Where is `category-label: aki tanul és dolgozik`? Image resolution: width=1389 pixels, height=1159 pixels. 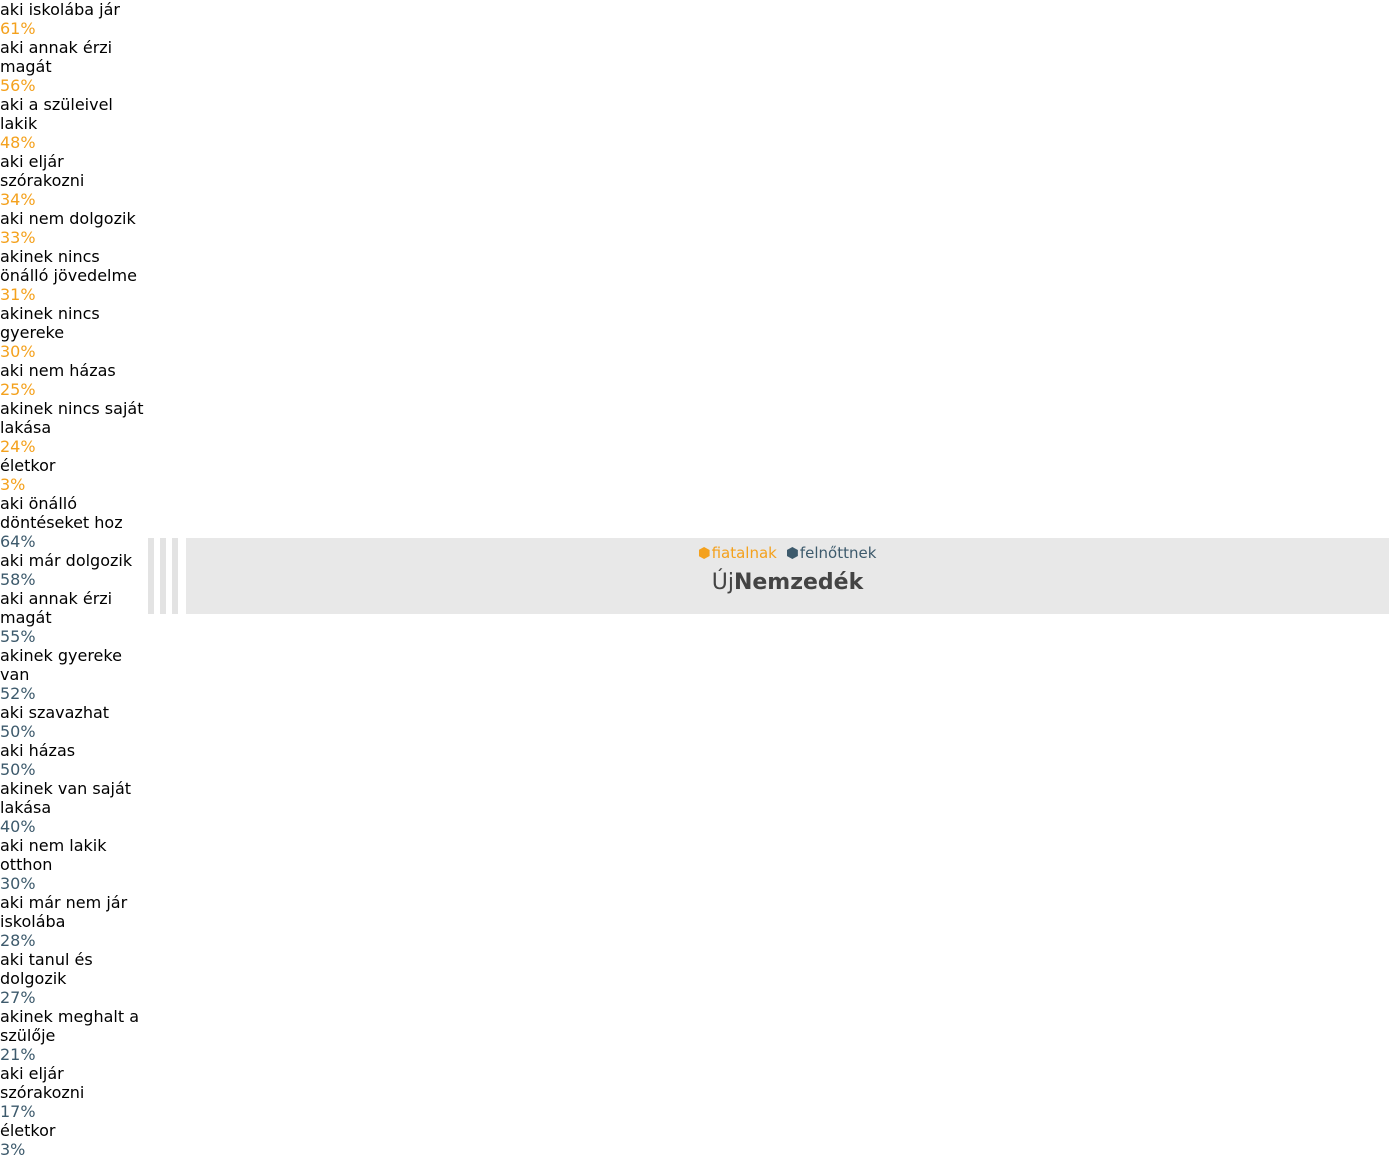
category-label: aki tanul és dolgozik is located at coordinates (46, 969).